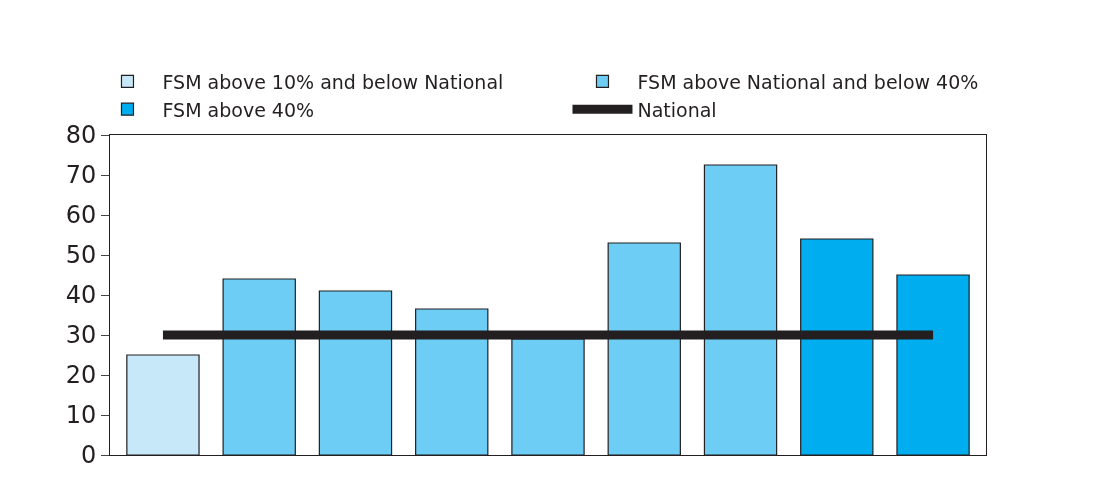 This screenshot has height=485, width=1096. What do you see at coordinates (808, 81) in the screenshot?
I see `legend-label: FSM above National and below 40%` at bounding box center [808, 81].